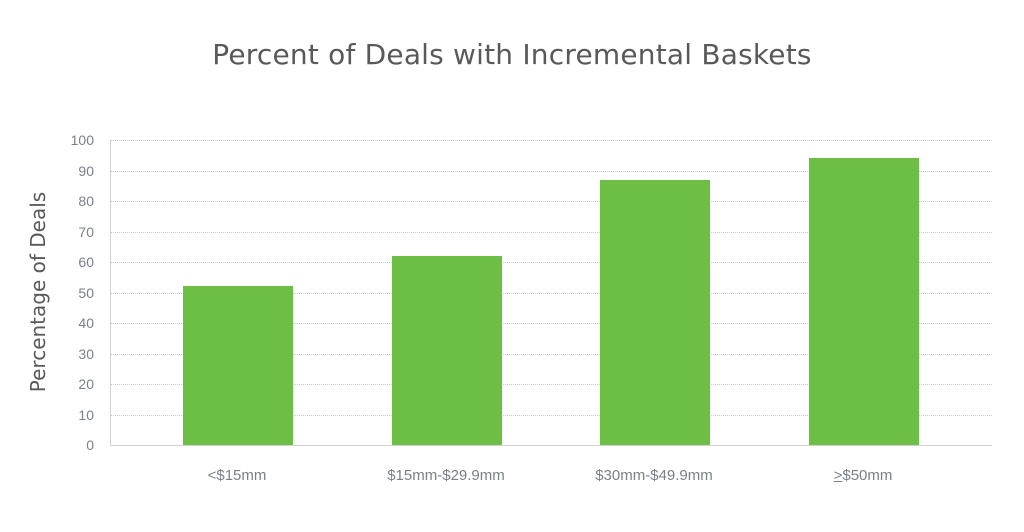  What do you see at coordinates (238, 365) in the screenshot?
I see `bar-lt-15mm` at bounding box center [238, 365].